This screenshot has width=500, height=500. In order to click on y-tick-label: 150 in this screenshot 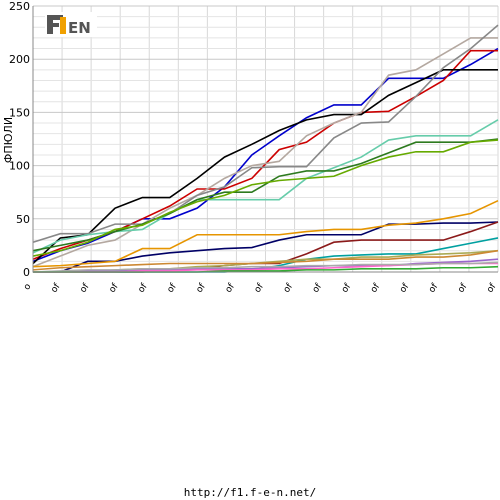, I will do `click(19, 112)`.